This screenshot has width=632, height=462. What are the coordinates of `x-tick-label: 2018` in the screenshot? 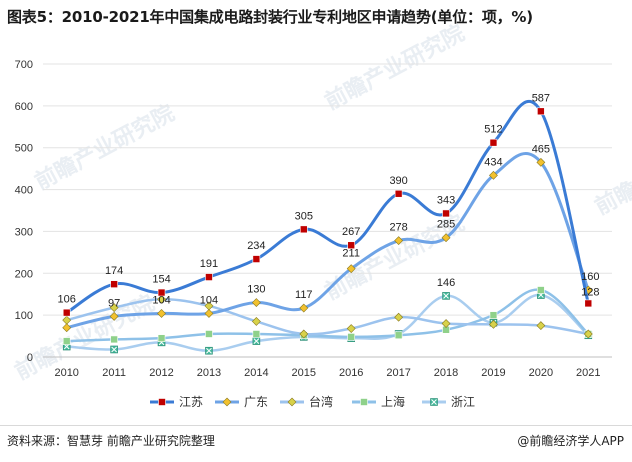 It's located at (446, 373).